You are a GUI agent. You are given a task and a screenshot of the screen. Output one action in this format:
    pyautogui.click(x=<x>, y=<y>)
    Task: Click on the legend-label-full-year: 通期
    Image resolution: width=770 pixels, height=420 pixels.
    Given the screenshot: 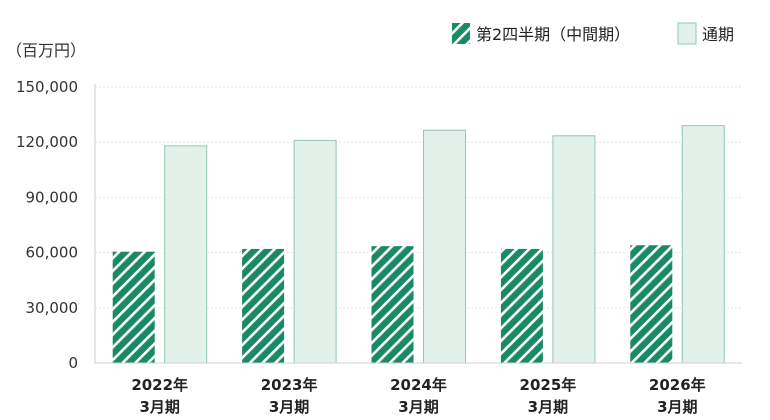 What is the action you would take?
    pyautogui.click(x=718, y=34)
    